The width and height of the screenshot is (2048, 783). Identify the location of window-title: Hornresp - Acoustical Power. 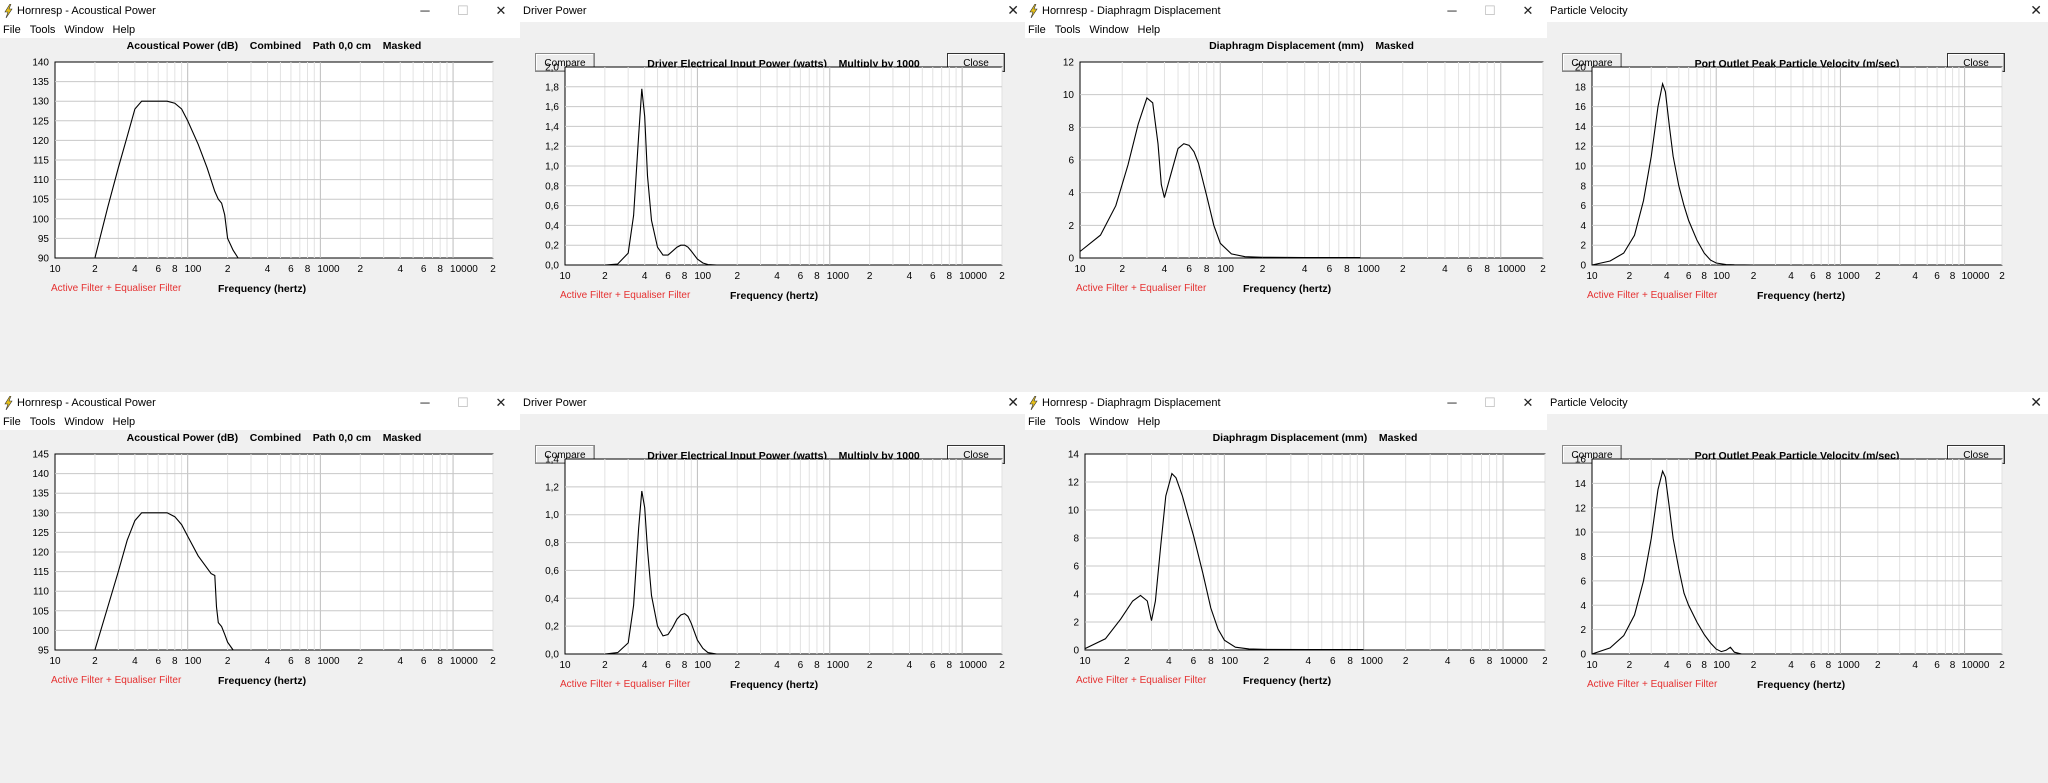
(86, 11).